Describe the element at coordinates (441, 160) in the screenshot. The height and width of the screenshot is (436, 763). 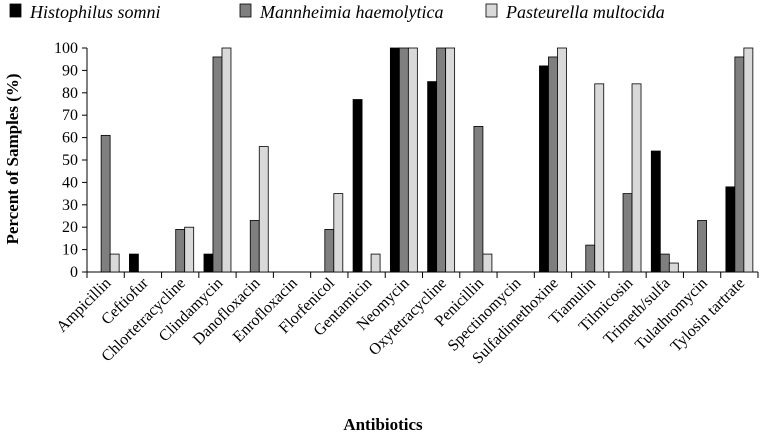
I see `bar-mannheimia-haemolytica-oxytetracycline` at that location.